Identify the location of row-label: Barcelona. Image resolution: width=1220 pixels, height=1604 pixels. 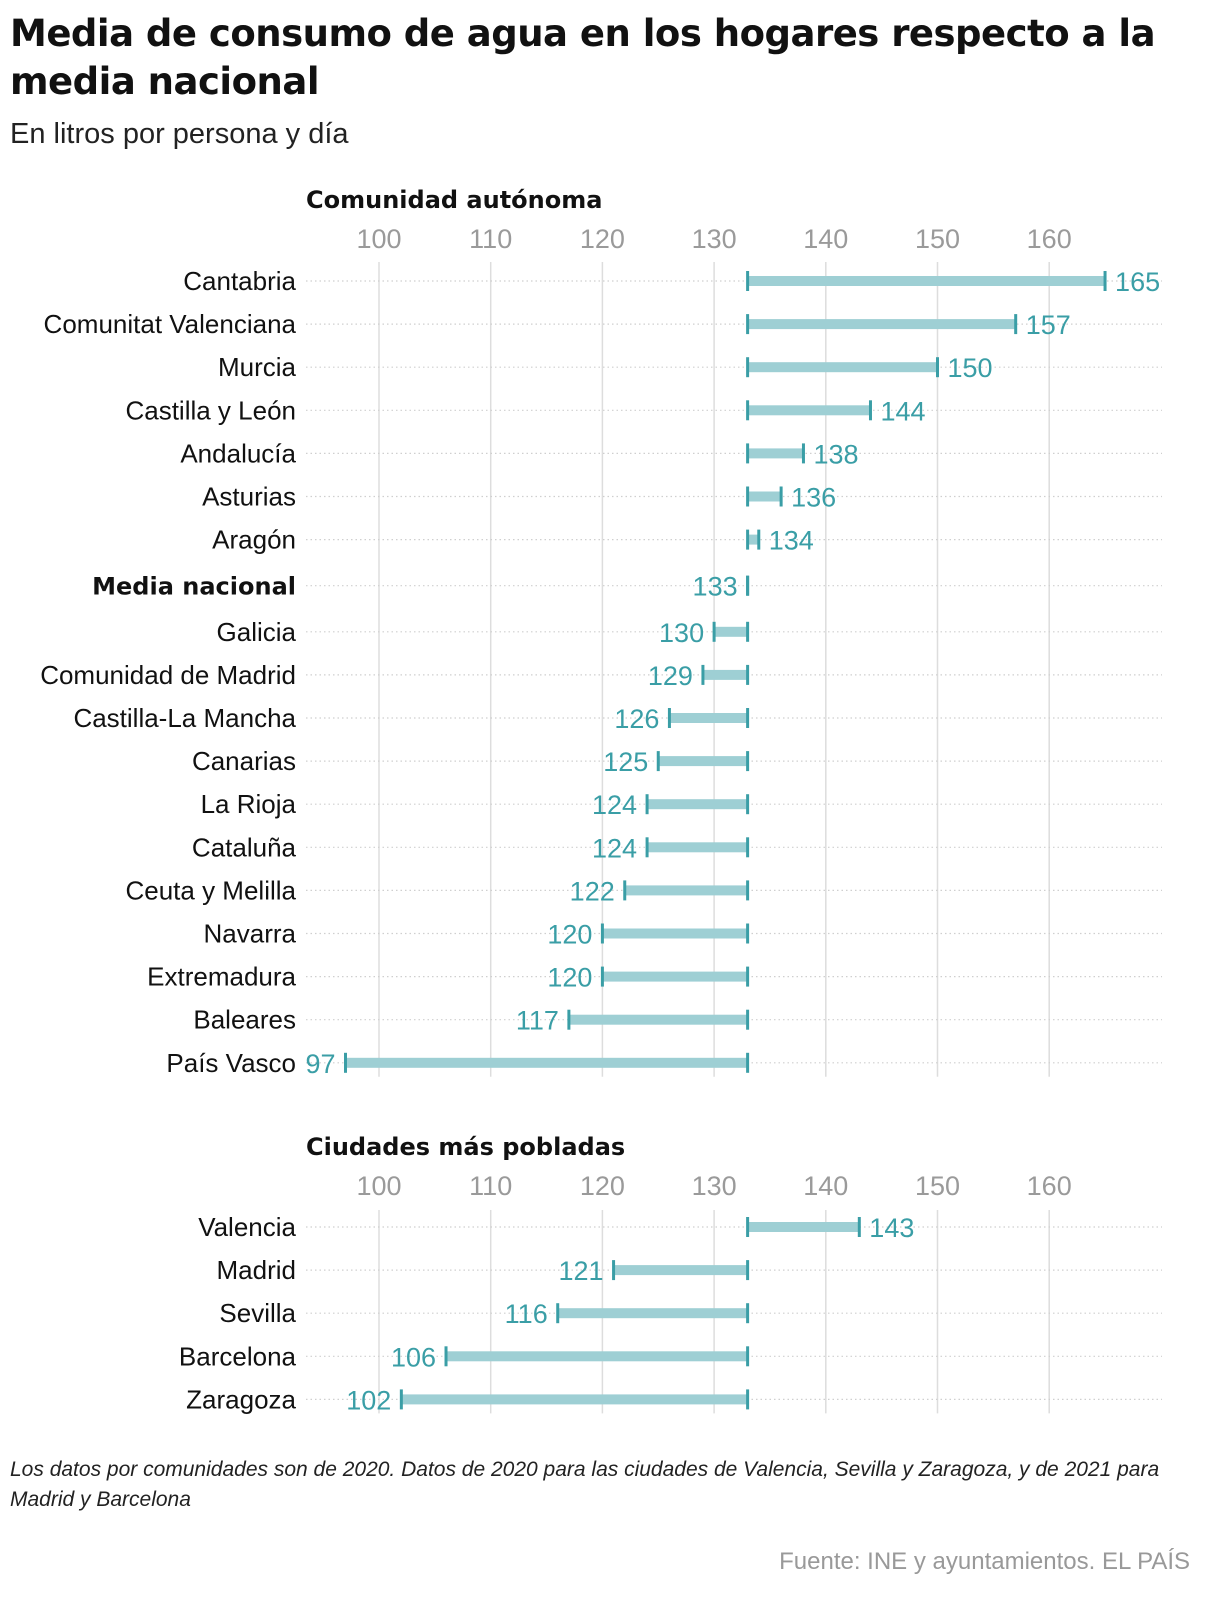
(238, 1356).